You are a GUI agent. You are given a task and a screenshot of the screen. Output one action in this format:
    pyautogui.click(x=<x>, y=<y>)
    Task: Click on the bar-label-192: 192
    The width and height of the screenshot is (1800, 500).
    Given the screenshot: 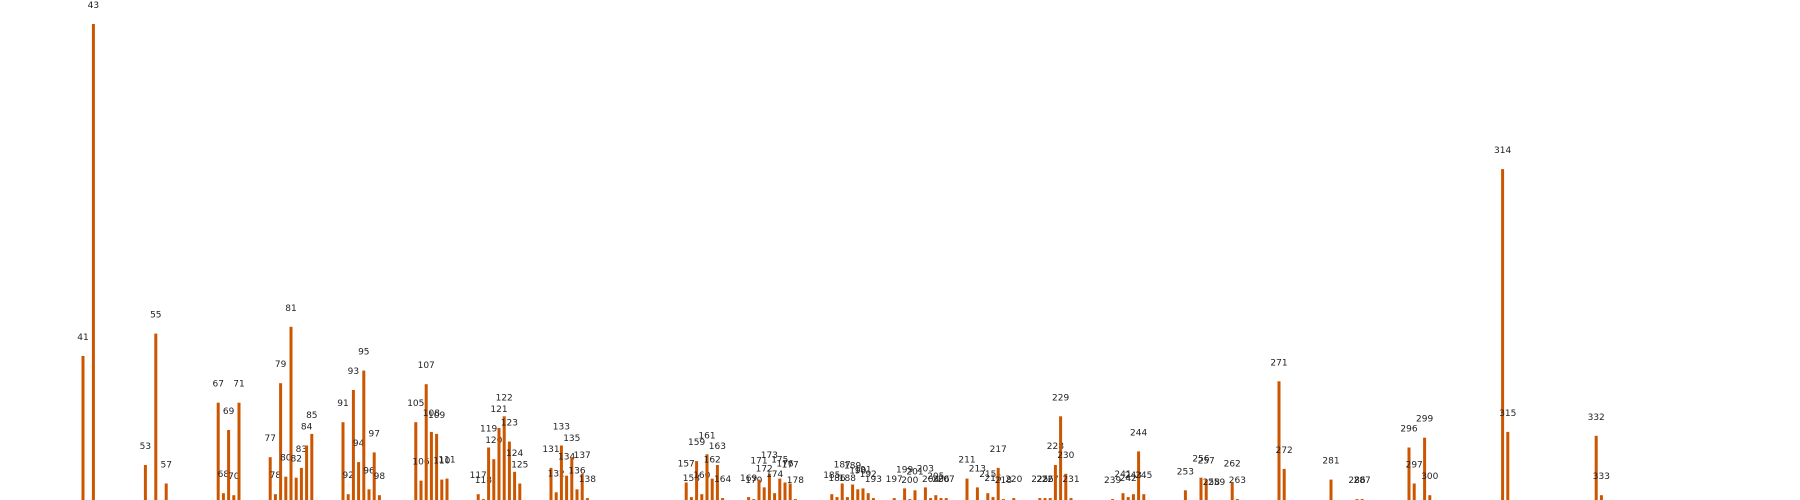 What is the action you would take?
    pyautogui.click(x=868, y=475)
    